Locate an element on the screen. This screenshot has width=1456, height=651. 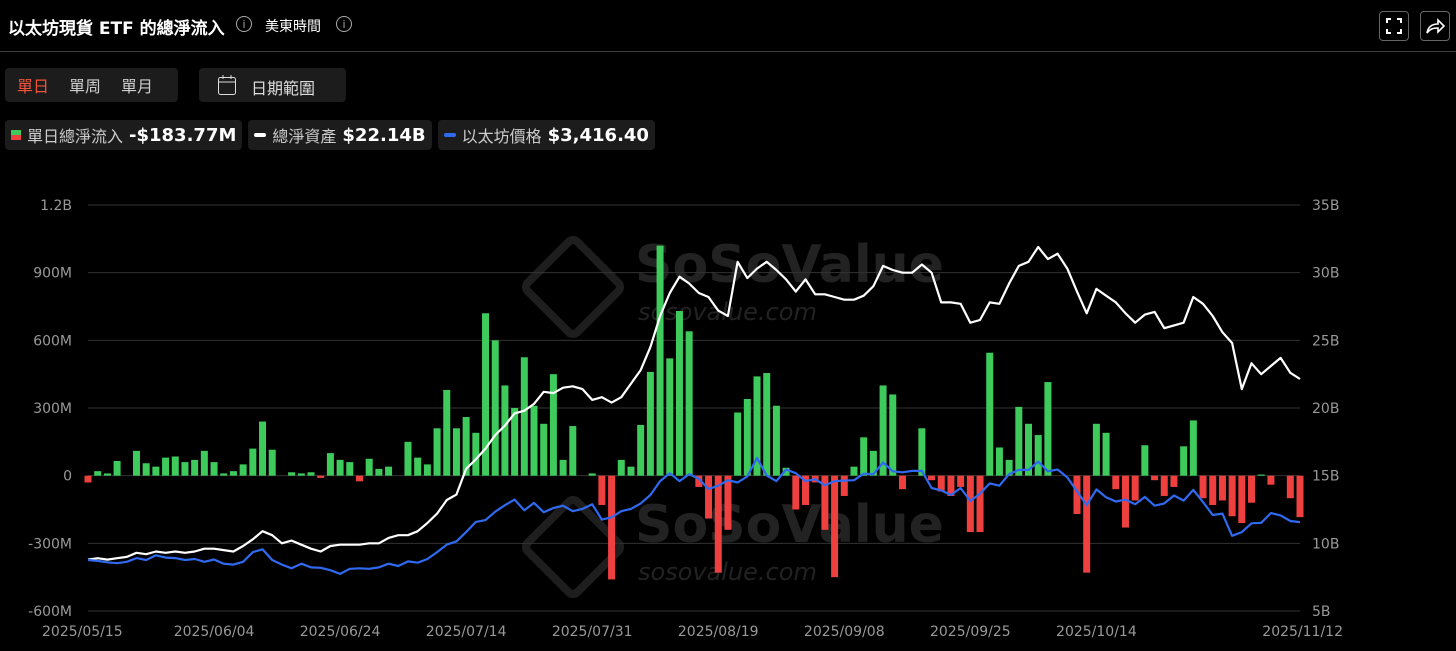
y-tick-label: 300M is located at coordinates (52, 409).